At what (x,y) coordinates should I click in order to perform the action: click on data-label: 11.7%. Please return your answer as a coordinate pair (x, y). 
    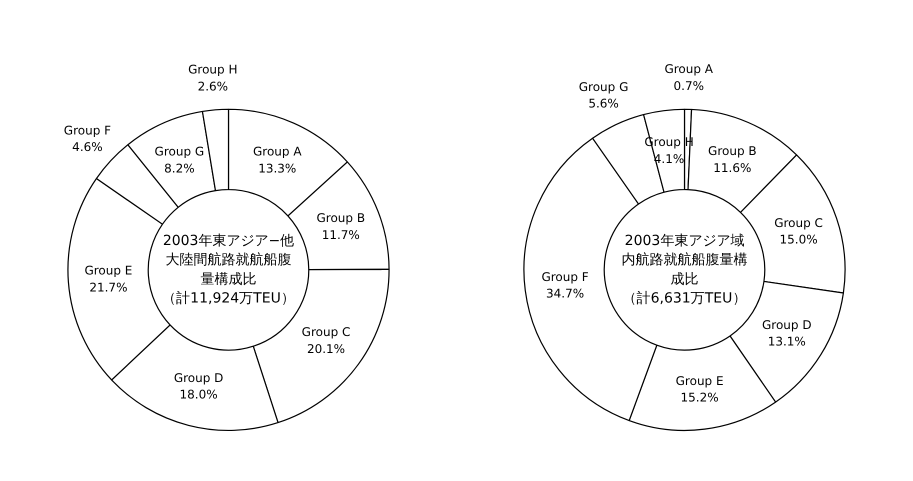
    Looking at the image, I should click on (341, 235).